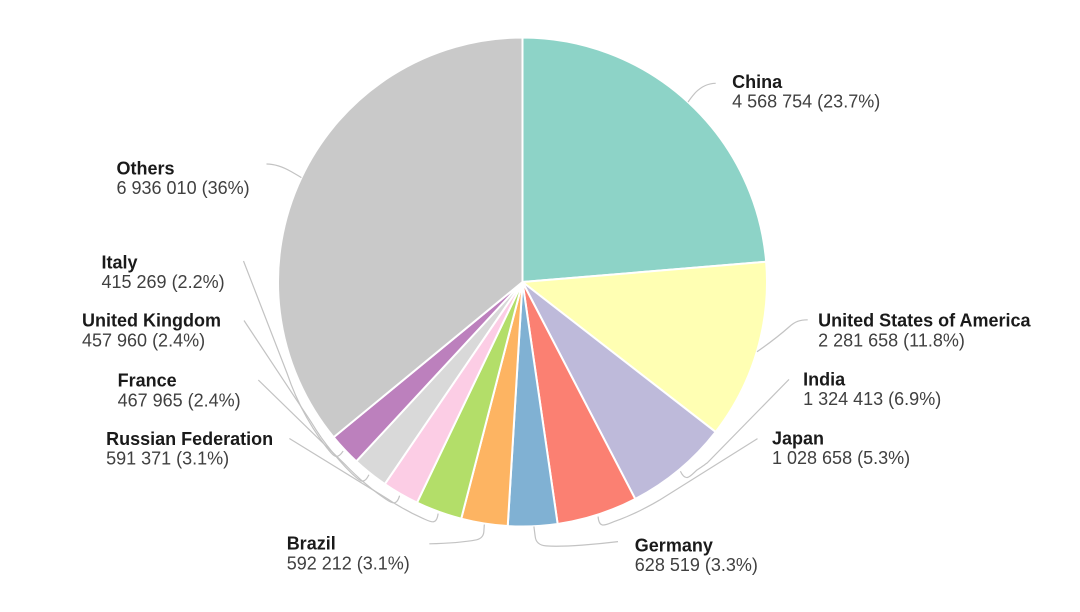 The width and height of the screenshot is (1080, 612). I want to click on svg-text: United Kingdom, so click(151, 321).